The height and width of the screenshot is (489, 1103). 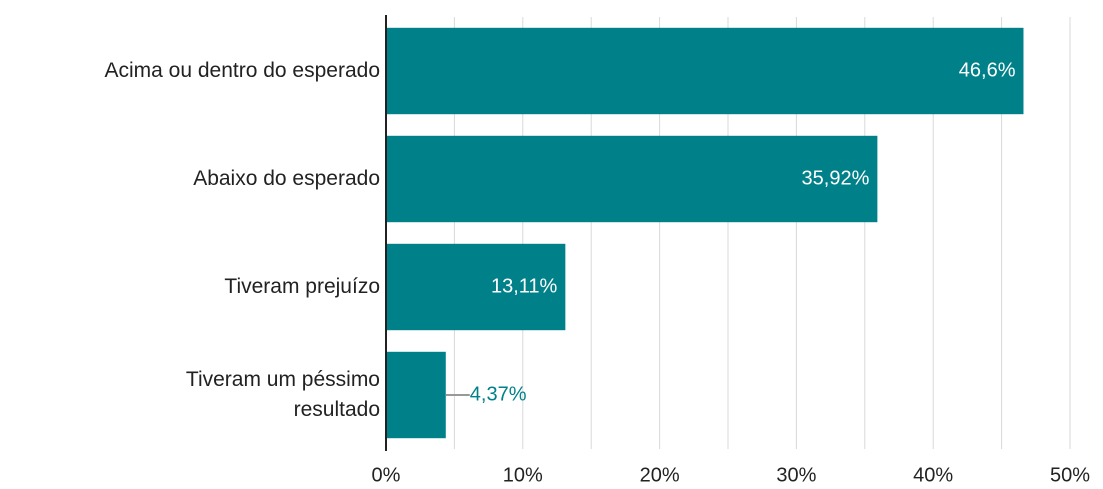 What do you see at coordinates (286, 178) in the screenshot?
I see `y-tick-label: Abaixo do esperado` at bounding box center [286, 178].